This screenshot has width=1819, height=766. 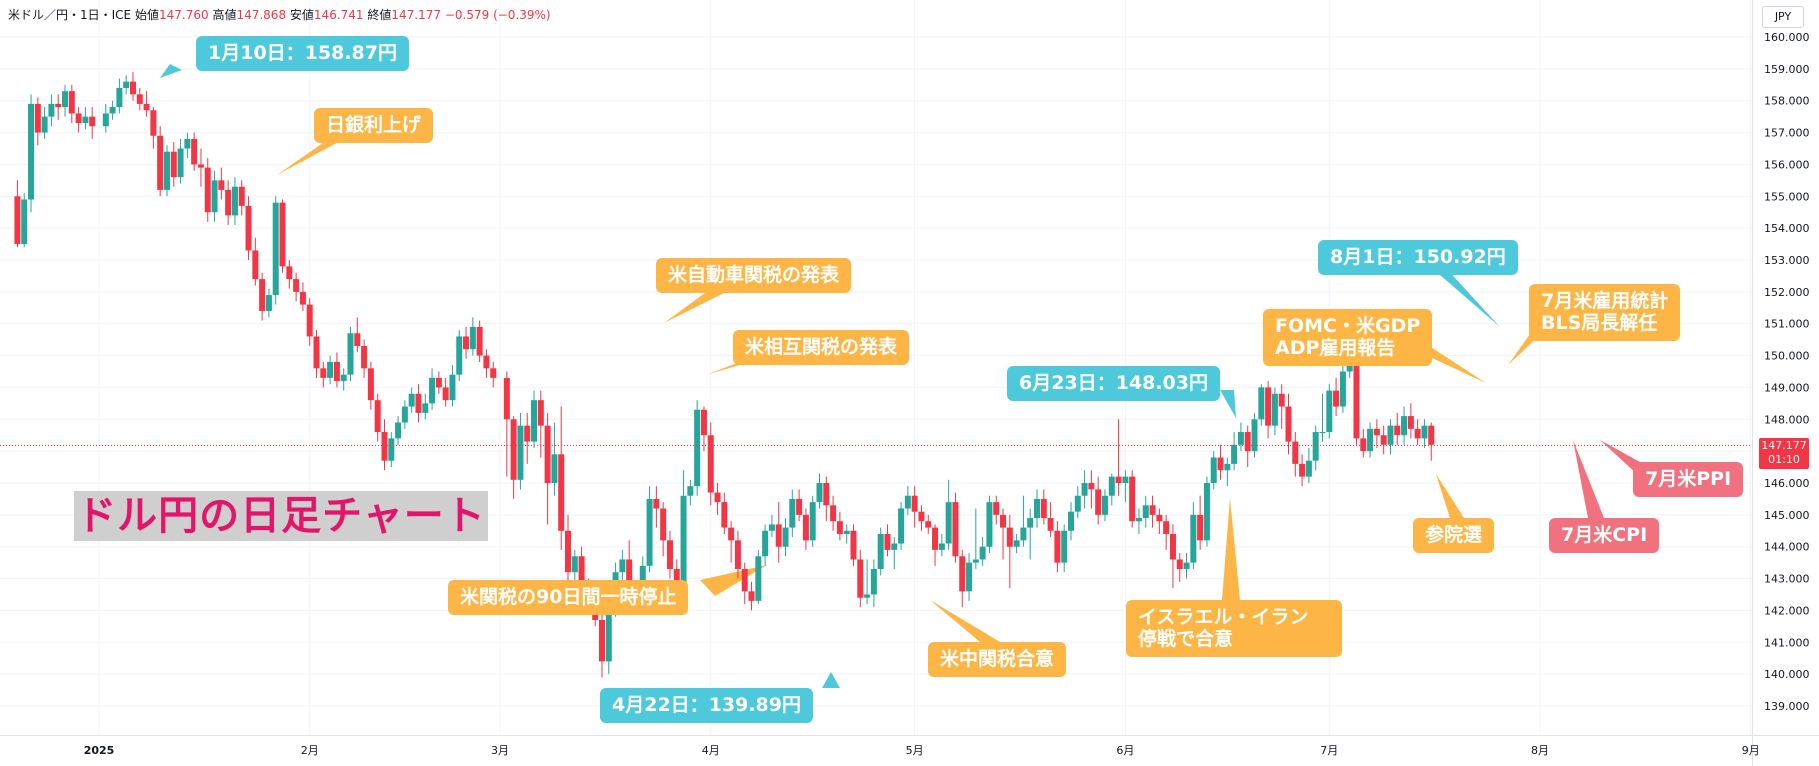 What do you see at coordinates (1787, 356) in the screenshot?
I see `price-tick-label: 150.000` at bounding box center [1787, 356].